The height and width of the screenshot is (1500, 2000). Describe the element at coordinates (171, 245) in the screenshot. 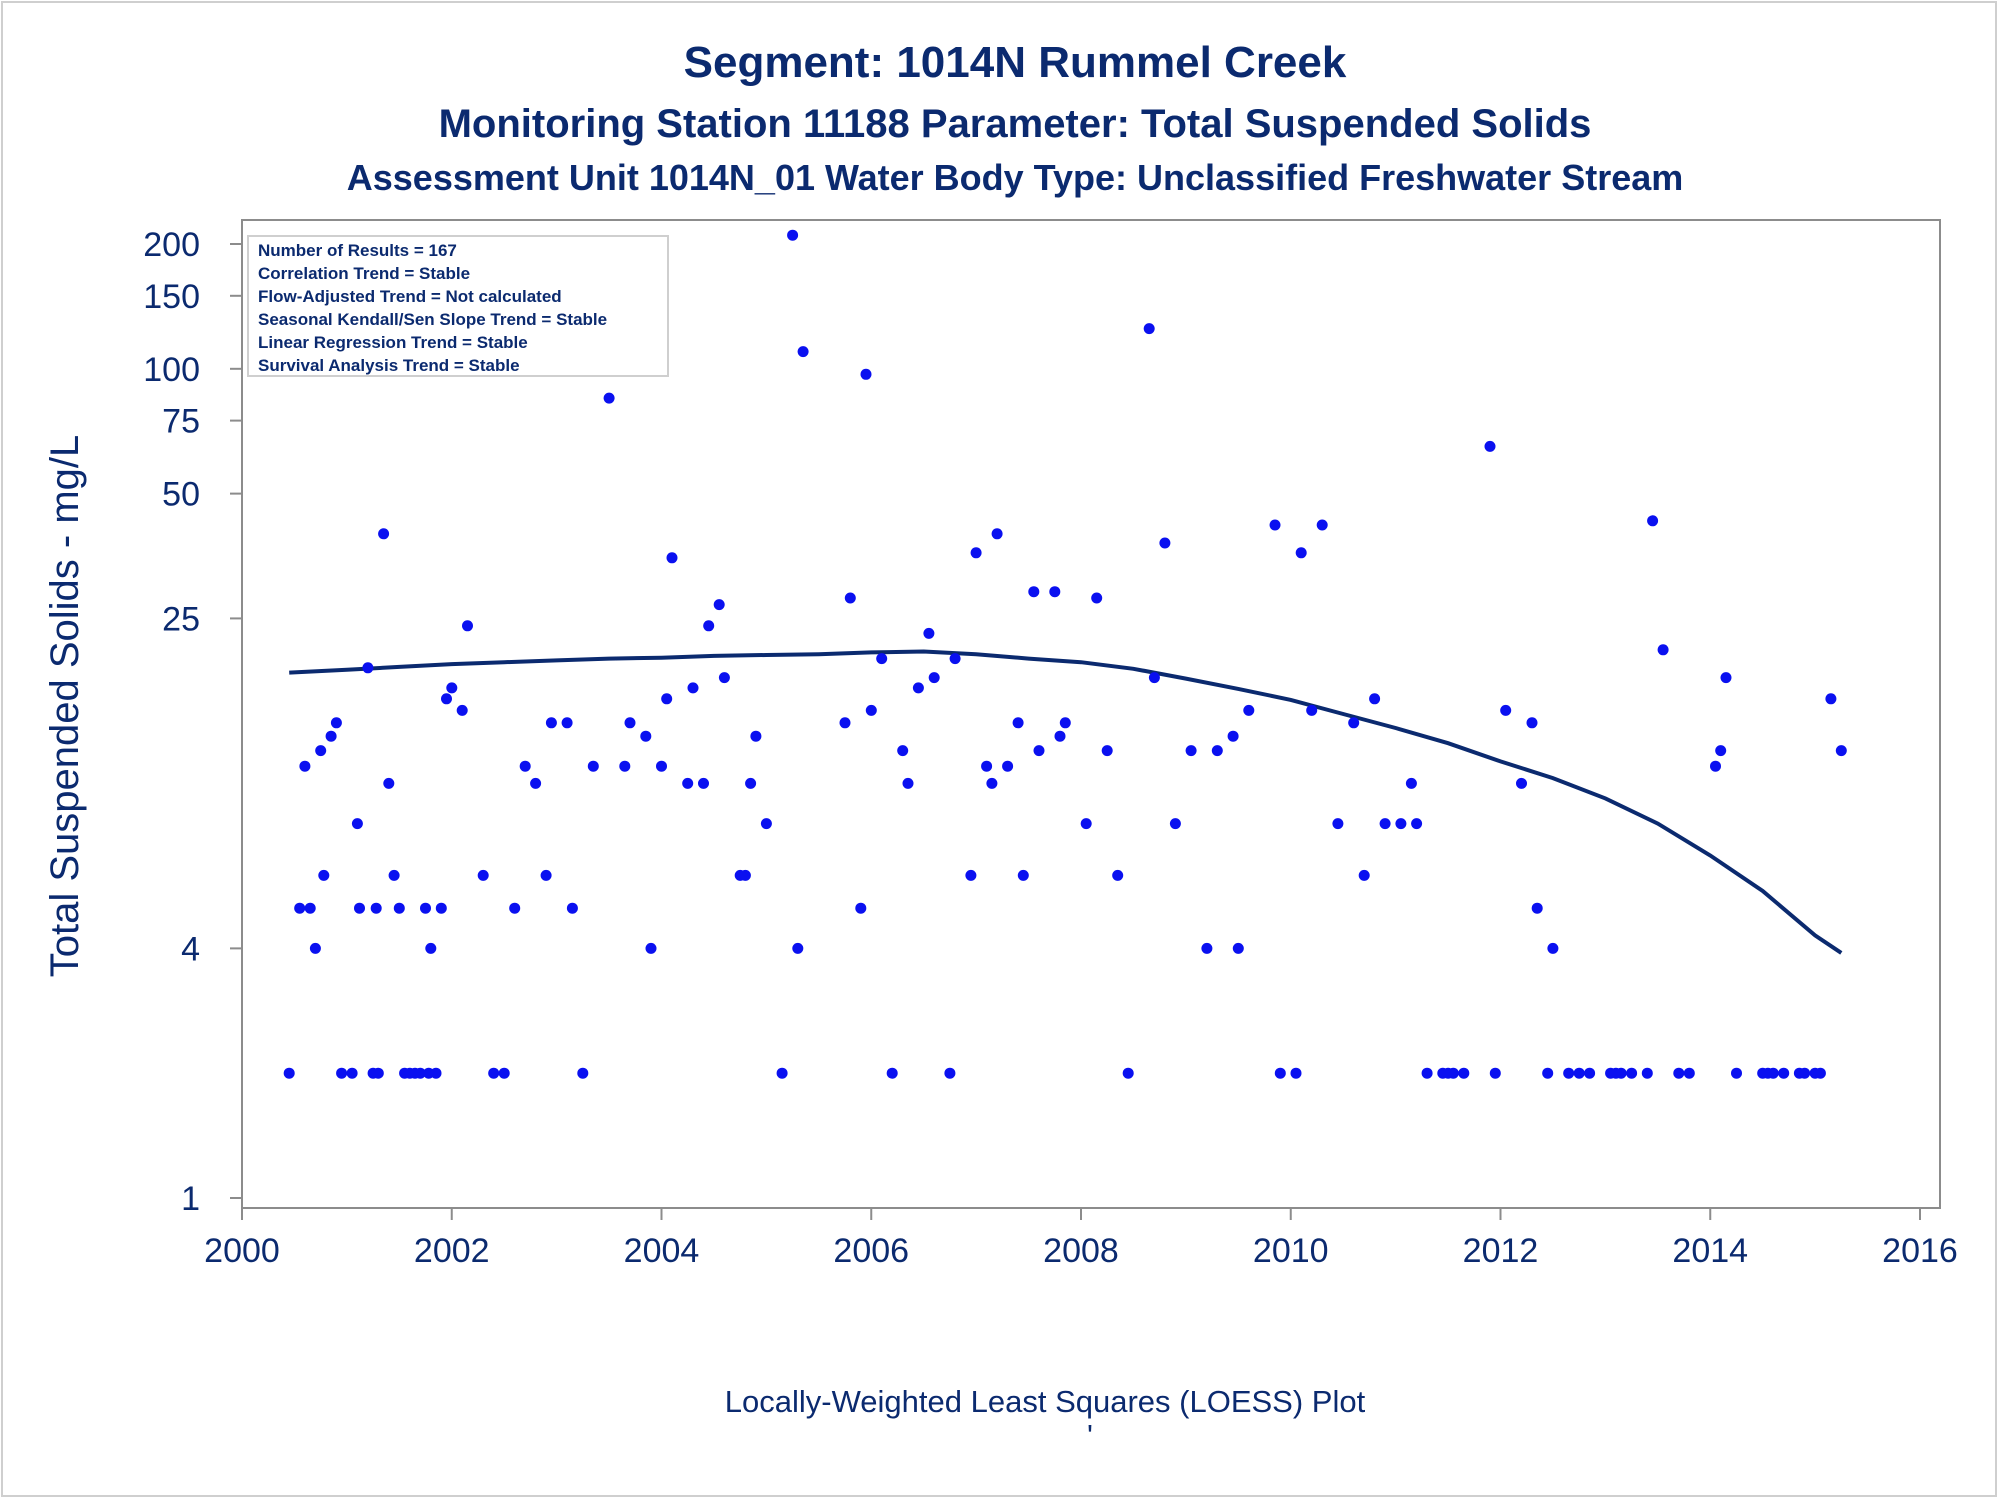

I see `y-tick-label: 200` at that location.